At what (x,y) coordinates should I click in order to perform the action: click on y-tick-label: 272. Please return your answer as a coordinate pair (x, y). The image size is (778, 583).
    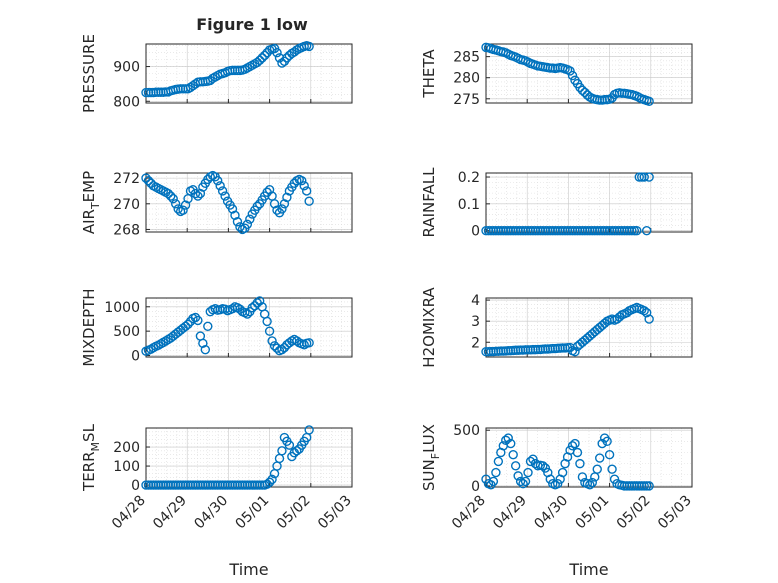
    Looking at the image, I should click on (126, 179).